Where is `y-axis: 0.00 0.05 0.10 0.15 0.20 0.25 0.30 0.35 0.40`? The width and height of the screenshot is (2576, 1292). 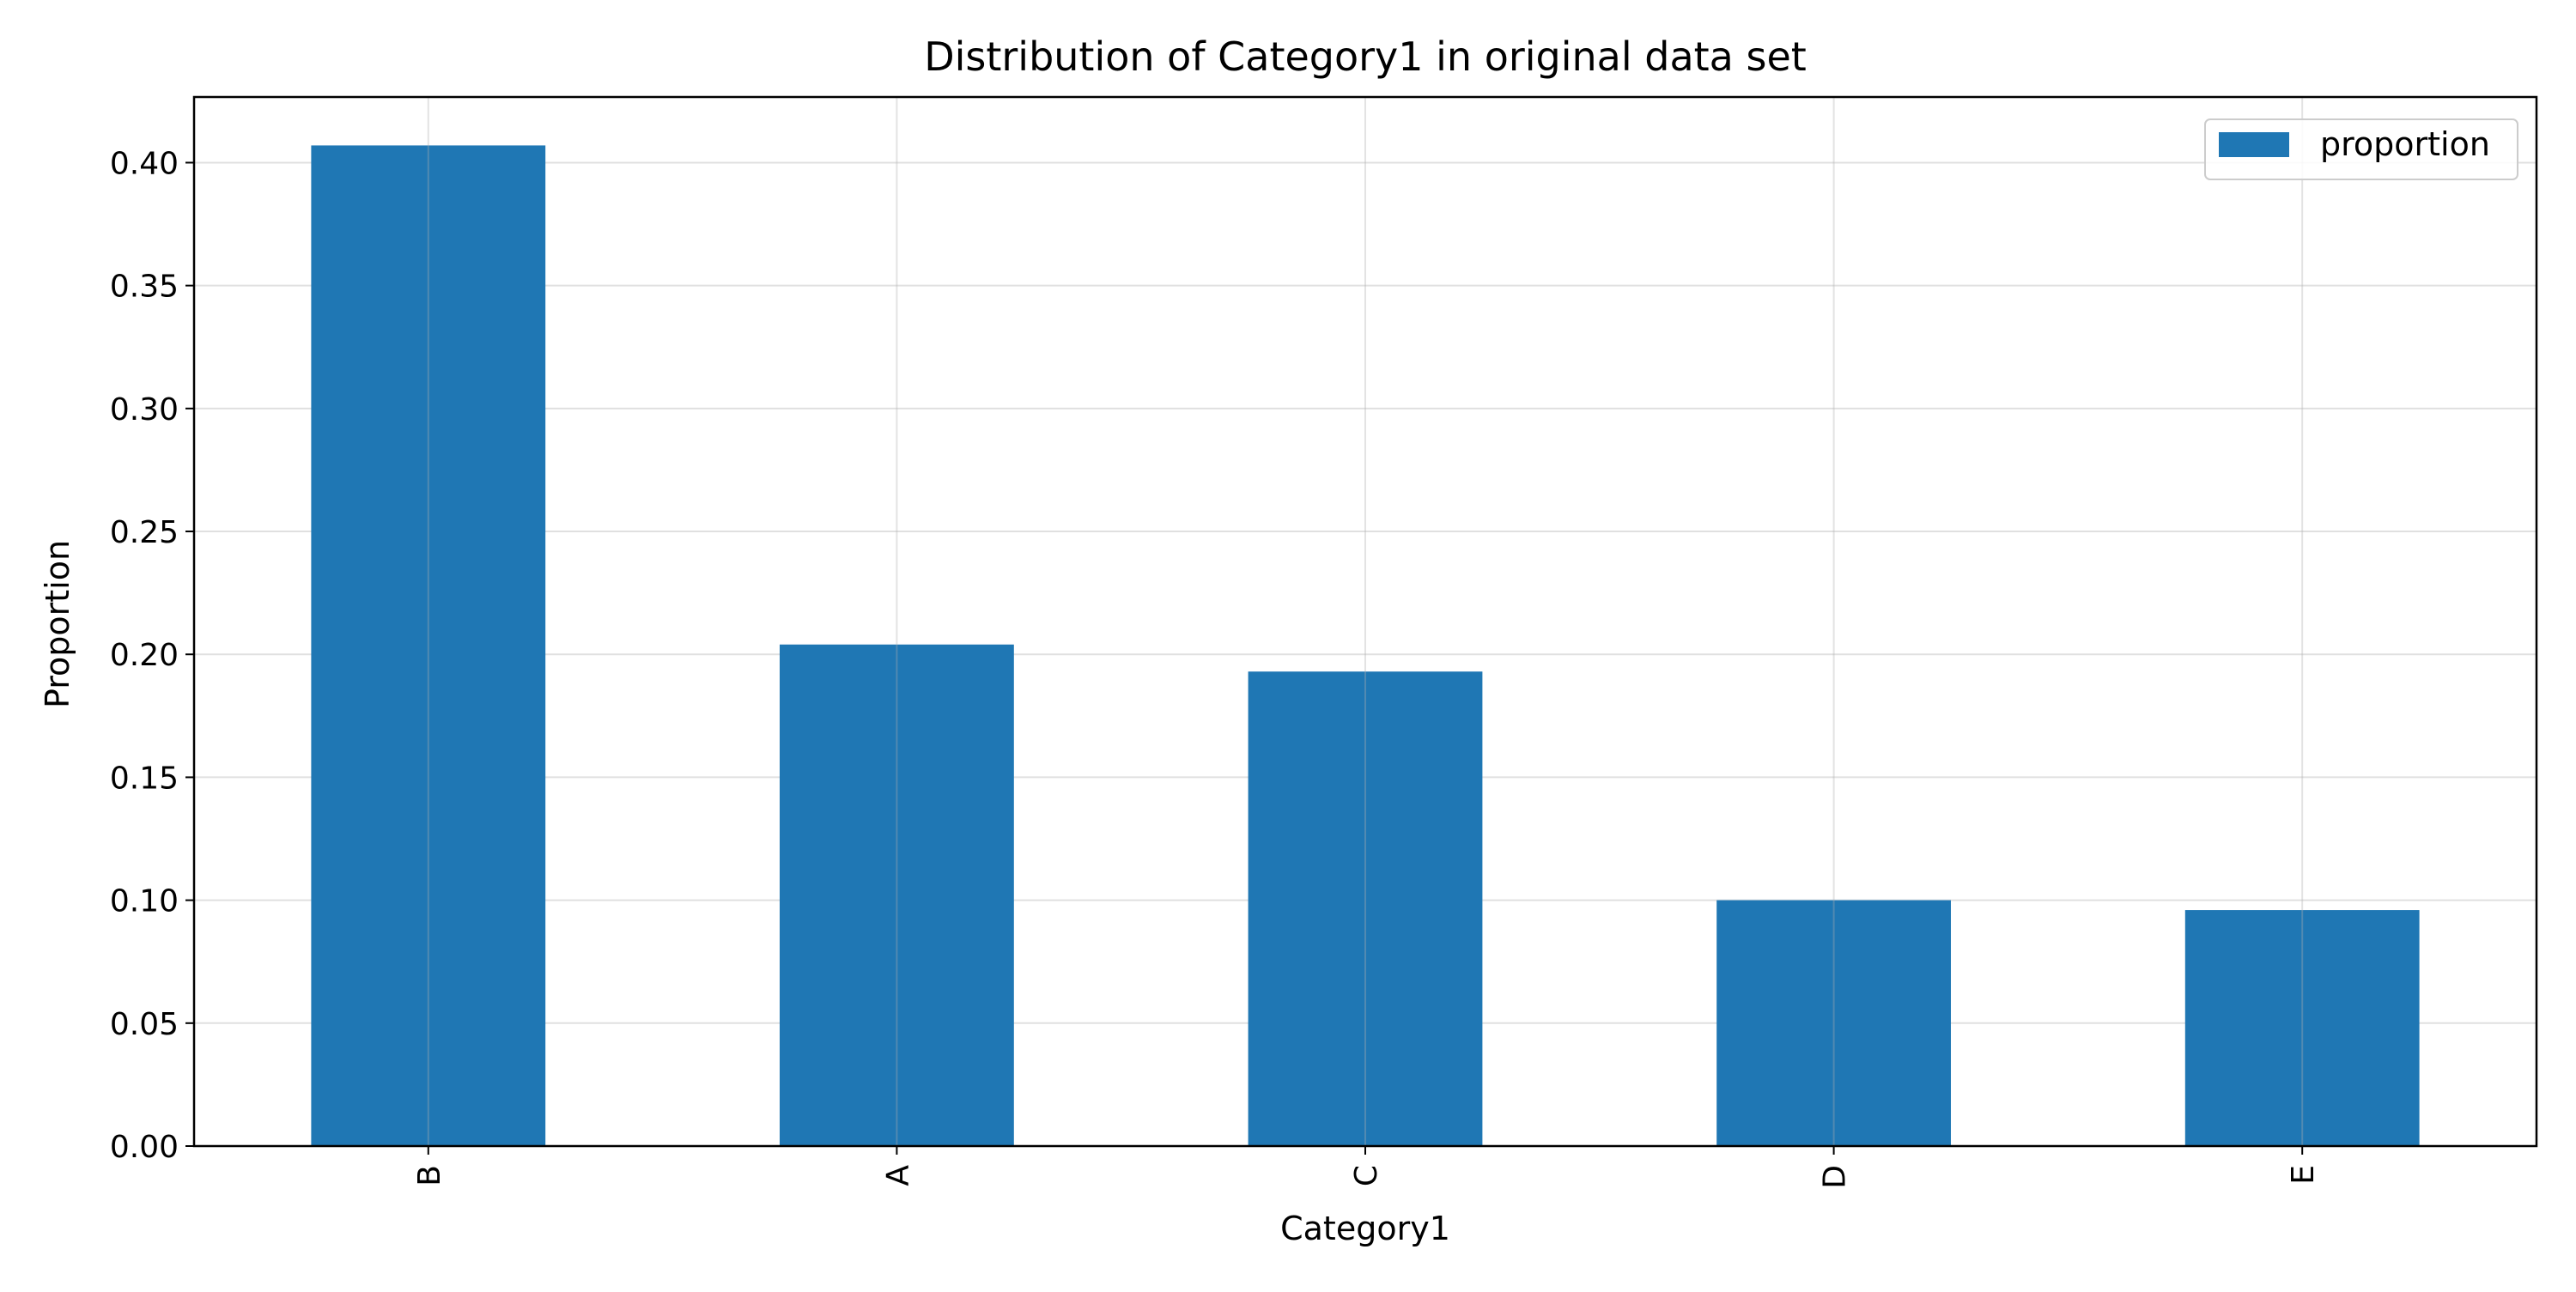 y-axis: 0.00 0.05 0.10 0.15 0.20 0.25 0.30 0.35 0.40 is located at coordinates (152, 655).